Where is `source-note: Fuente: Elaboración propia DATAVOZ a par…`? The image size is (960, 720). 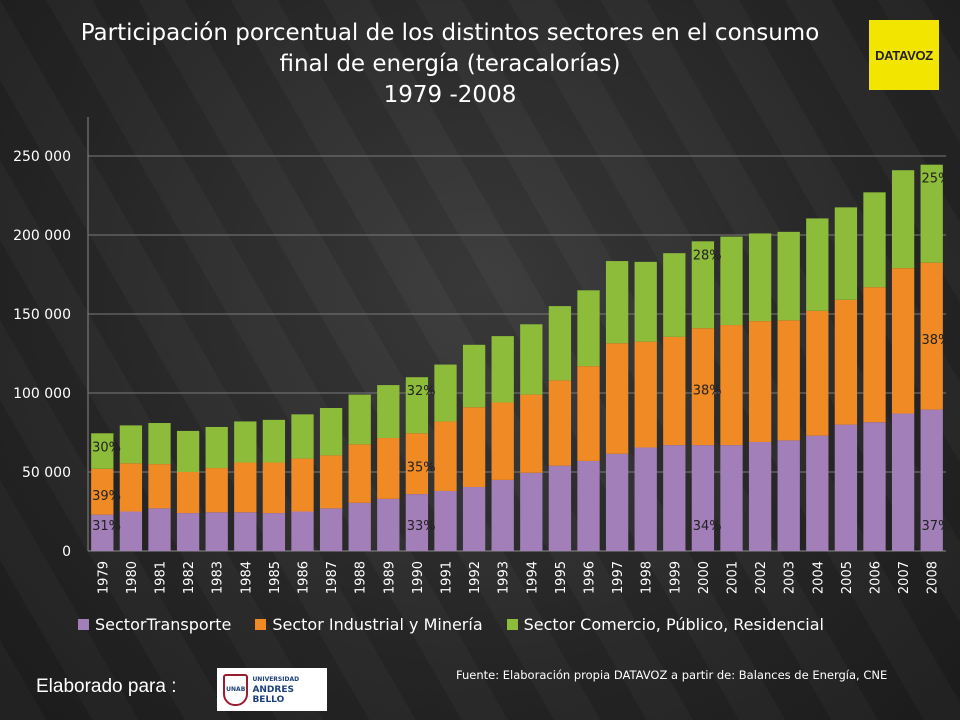 source-note: Fuente: Elaboración propia DATAVOZ a par… is located at coordinates (672, 675).